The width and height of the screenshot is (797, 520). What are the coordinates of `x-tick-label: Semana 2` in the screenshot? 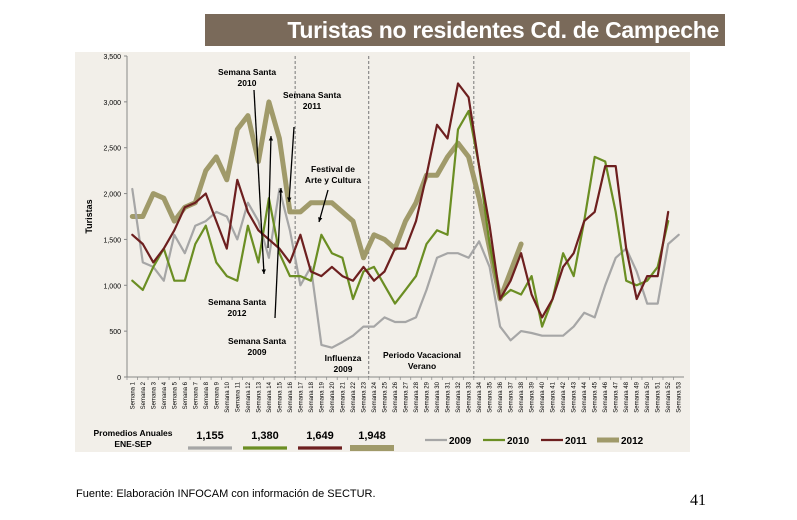 It's located at (144, 395).